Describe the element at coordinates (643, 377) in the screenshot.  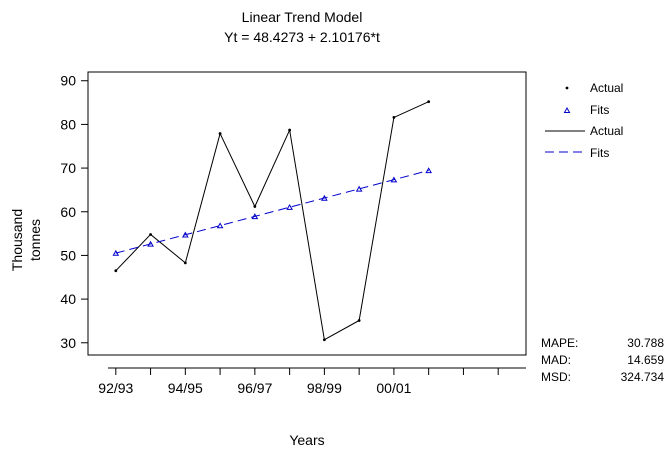
I see `stat-msd-value: 324.734` at that location.